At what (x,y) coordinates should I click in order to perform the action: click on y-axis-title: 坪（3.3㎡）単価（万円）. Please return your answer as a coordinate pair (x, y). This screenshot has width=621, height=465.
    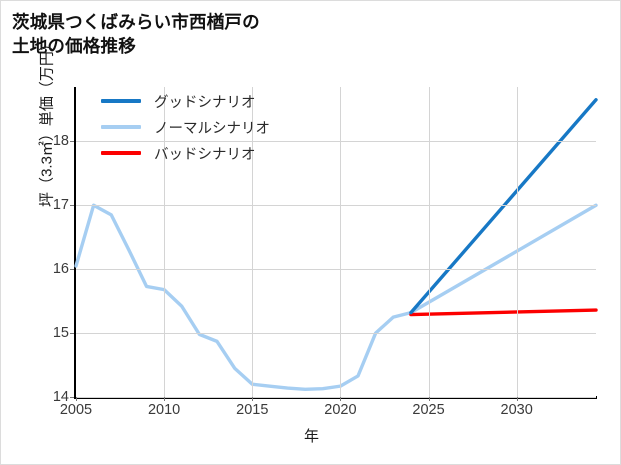
    Looking at the image, I should click on (47, 121).